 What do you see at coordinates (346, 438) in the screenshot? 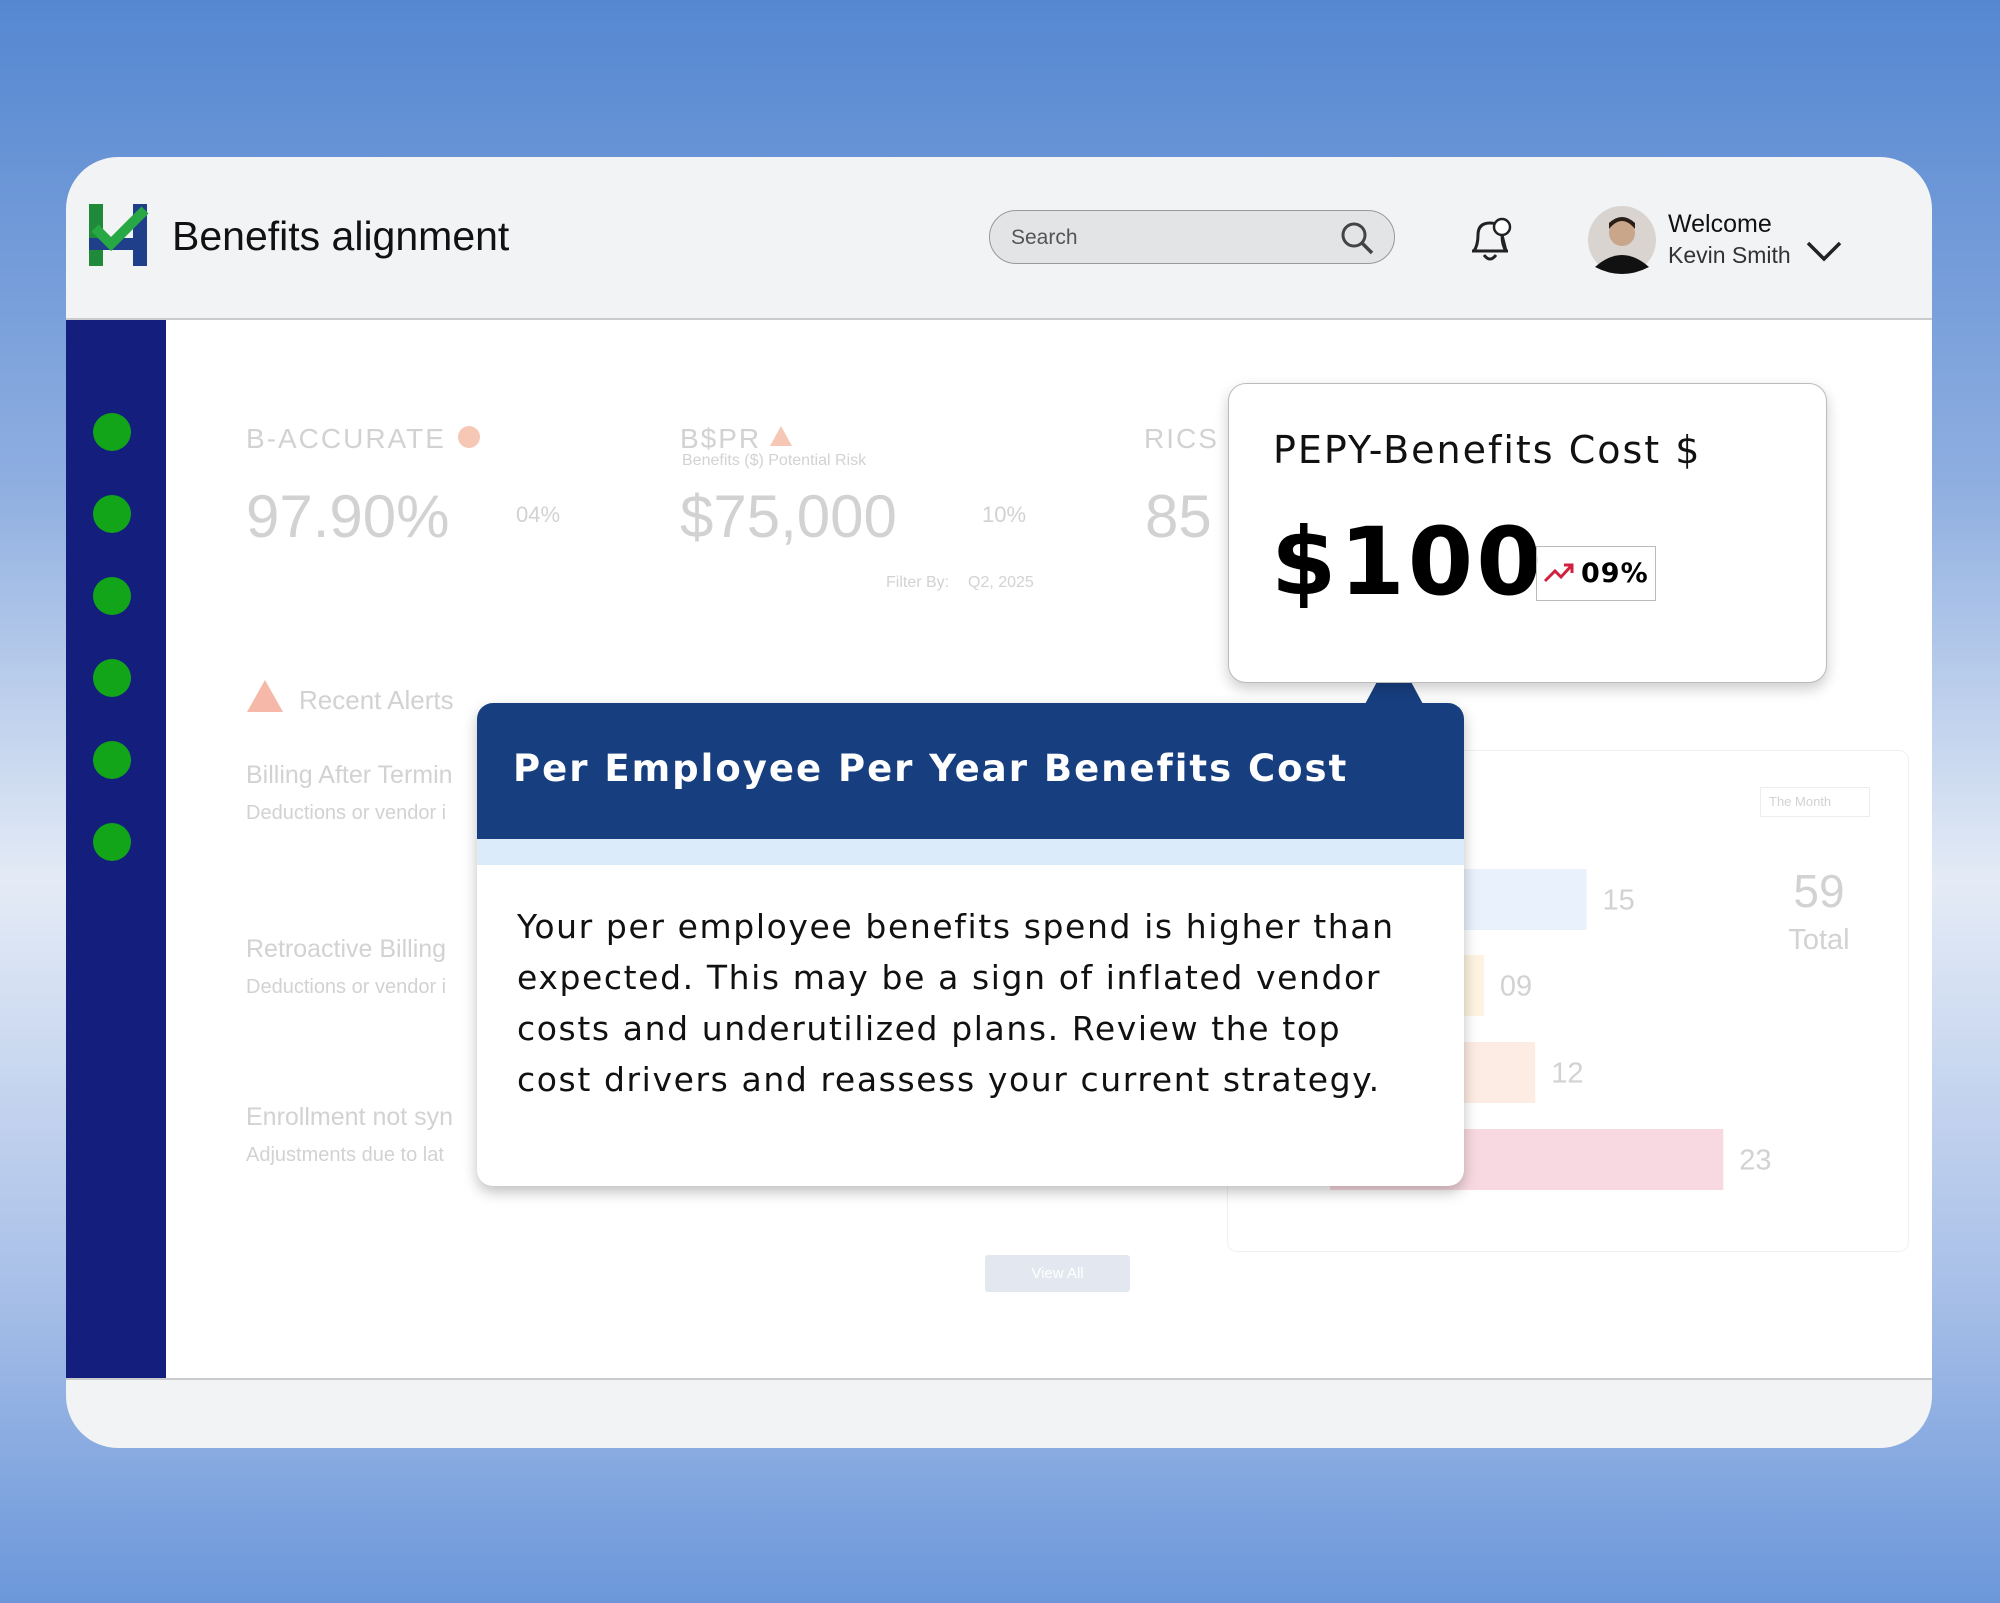
I see `metric-label: B-ACCURATE` at bounding box center [346, 438].